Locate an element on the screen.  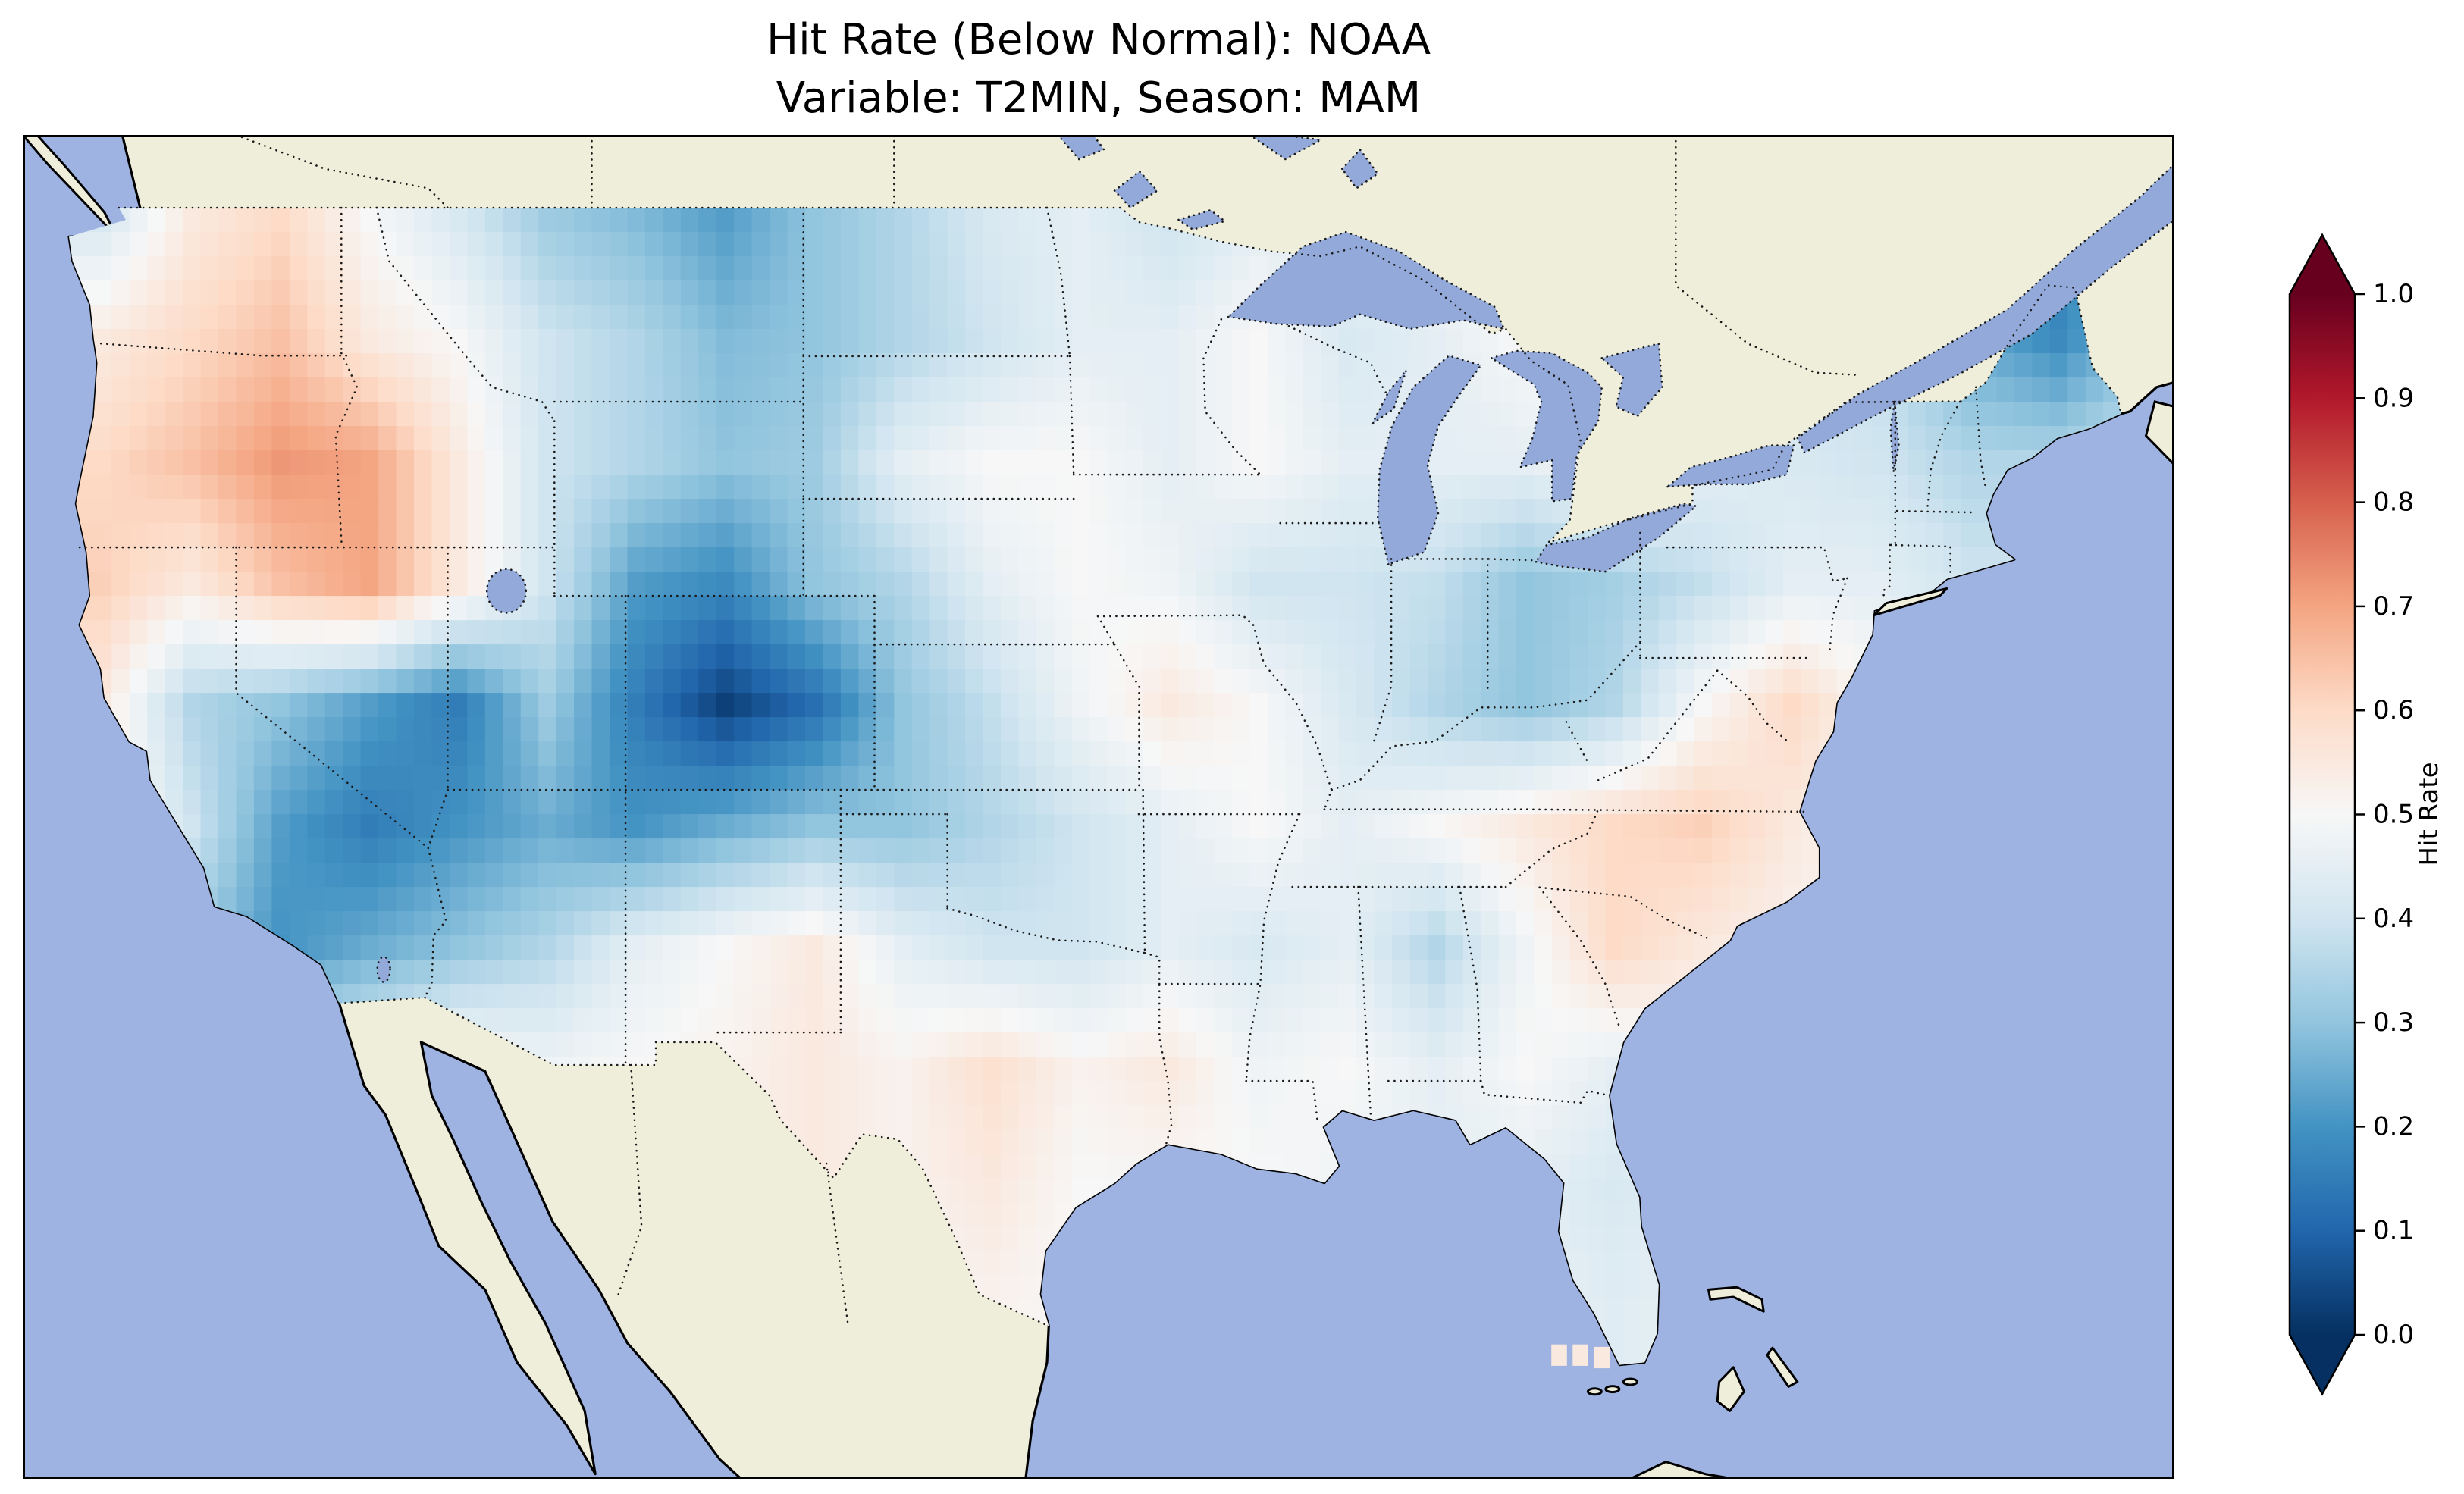
great-salt-lake is located at coordinates (506, 591).